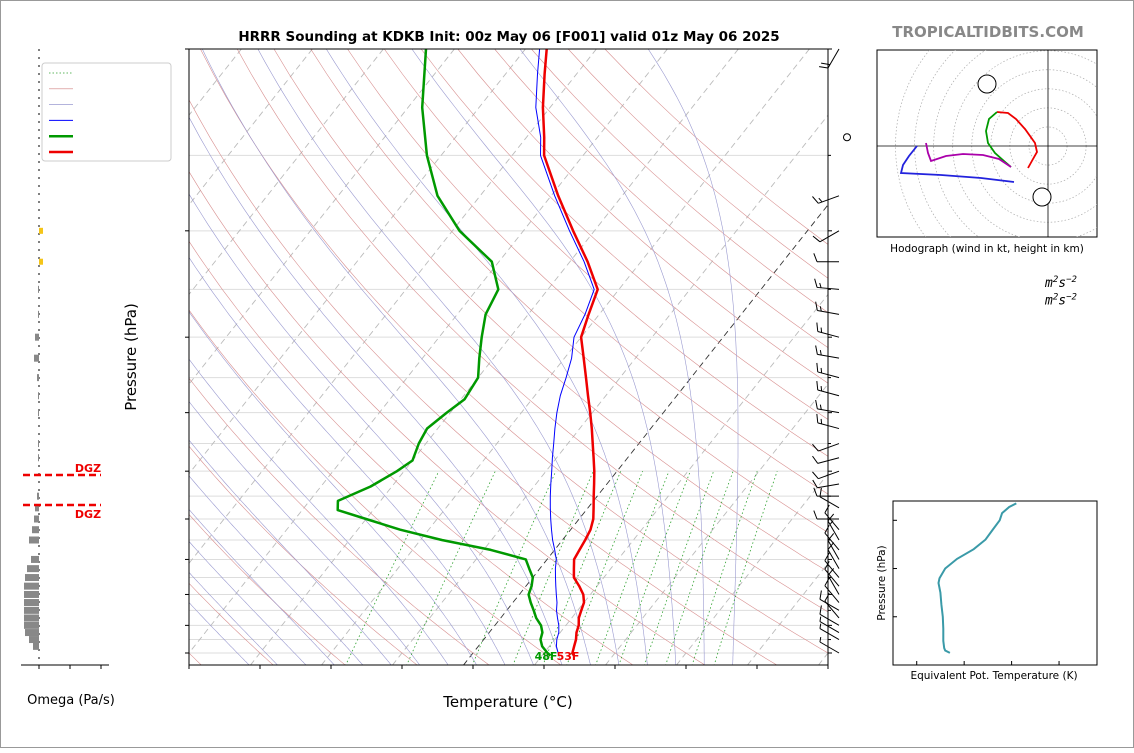 The height and width of the screenshot is (753, 1134). Describe the element at coordinates (561, 568) in the screenshot. I see `mixing-ratio-lines` at that location.